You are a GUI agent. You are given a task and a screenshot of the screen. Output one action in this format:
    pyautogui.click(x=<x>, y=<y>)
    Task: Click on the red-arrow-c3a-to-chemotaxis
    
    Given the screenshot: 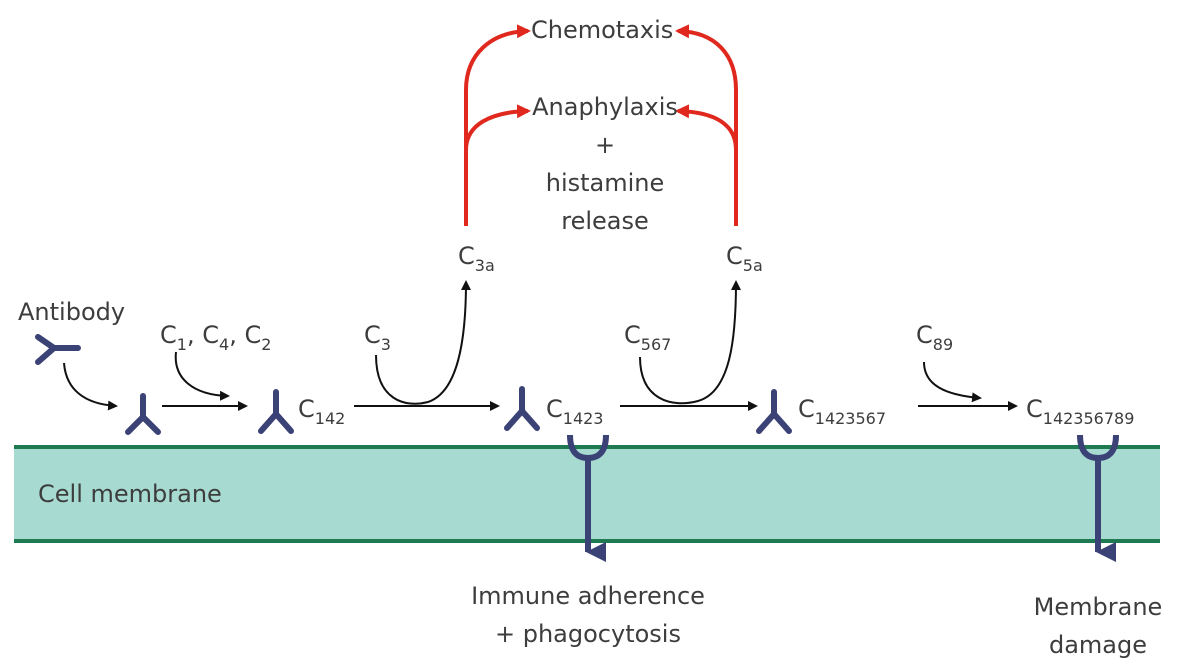 What is the action you would take?
    pyautogui.click(x=497, y=125)
    